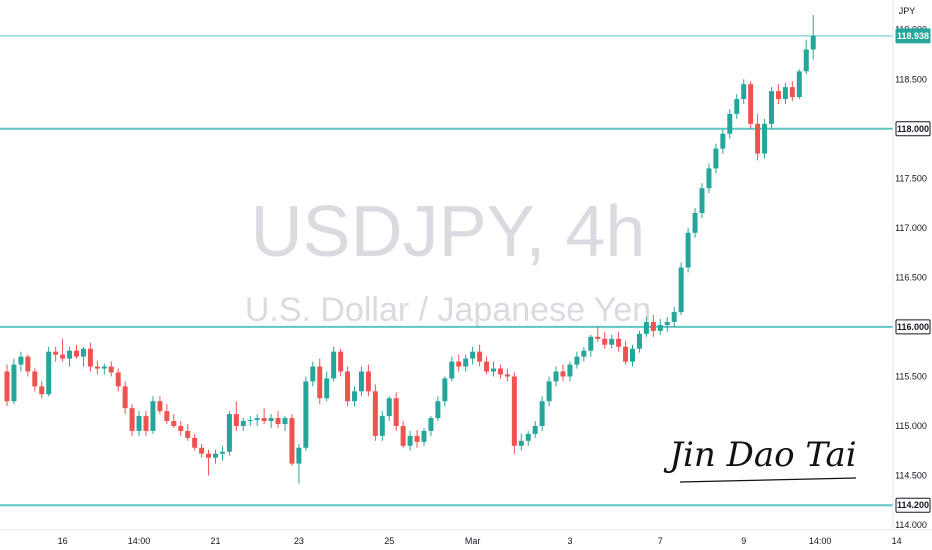 The width and height of the screenshot is (932, 550). Describe the element at coordinates (299, 541) in the screenshot. I see `x-tick-label: 23` at that location.